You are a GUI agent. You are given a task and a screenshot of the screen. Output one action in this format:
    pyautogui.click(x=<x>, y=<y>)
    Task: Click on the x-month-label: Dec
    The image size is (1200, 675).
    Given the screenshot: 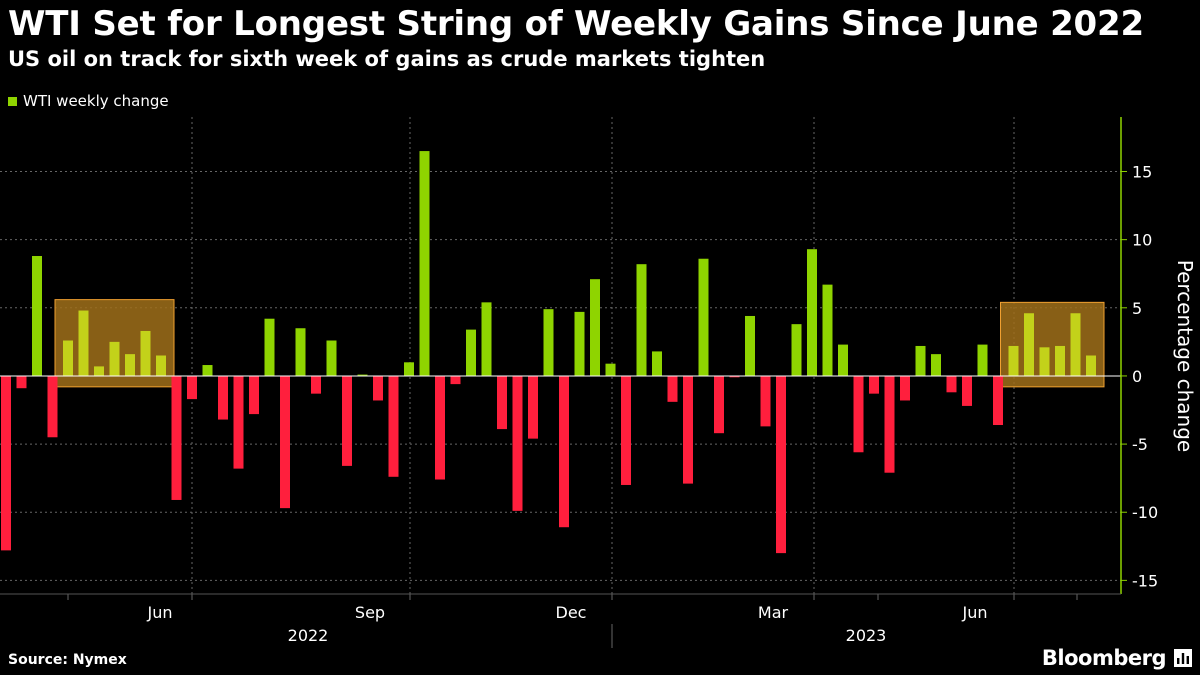 What is the action you would take?
    pyautogui.click(x=571, y=612)
    